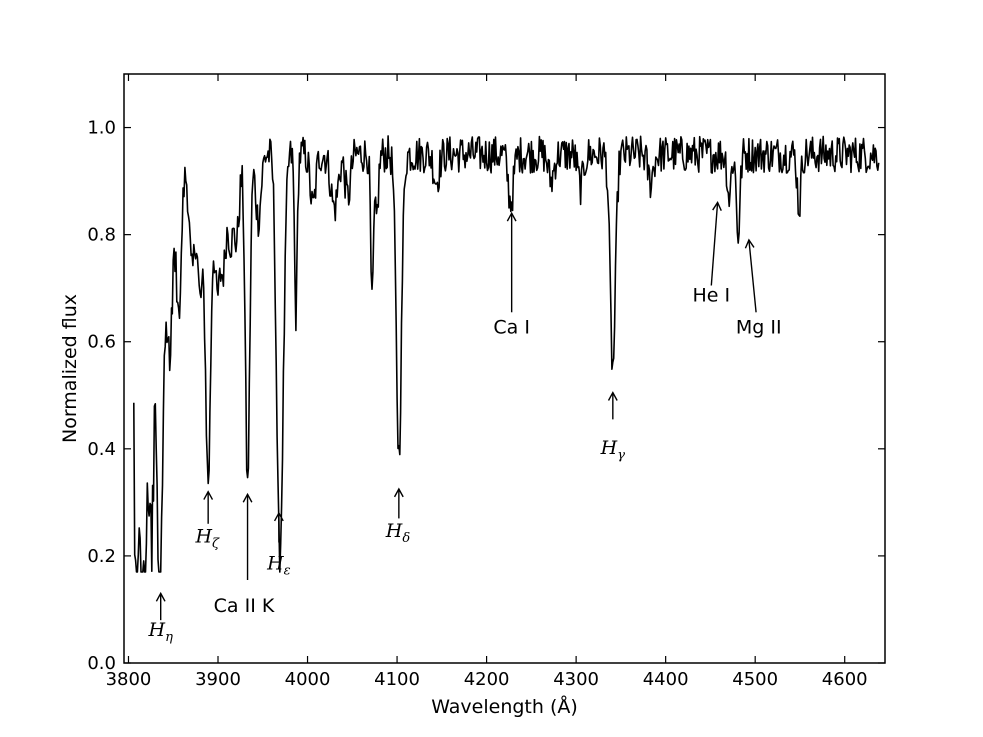 This screenshot has height=737, width=983. I want to click on annotation-label: Ca II K, so click(244, 606).